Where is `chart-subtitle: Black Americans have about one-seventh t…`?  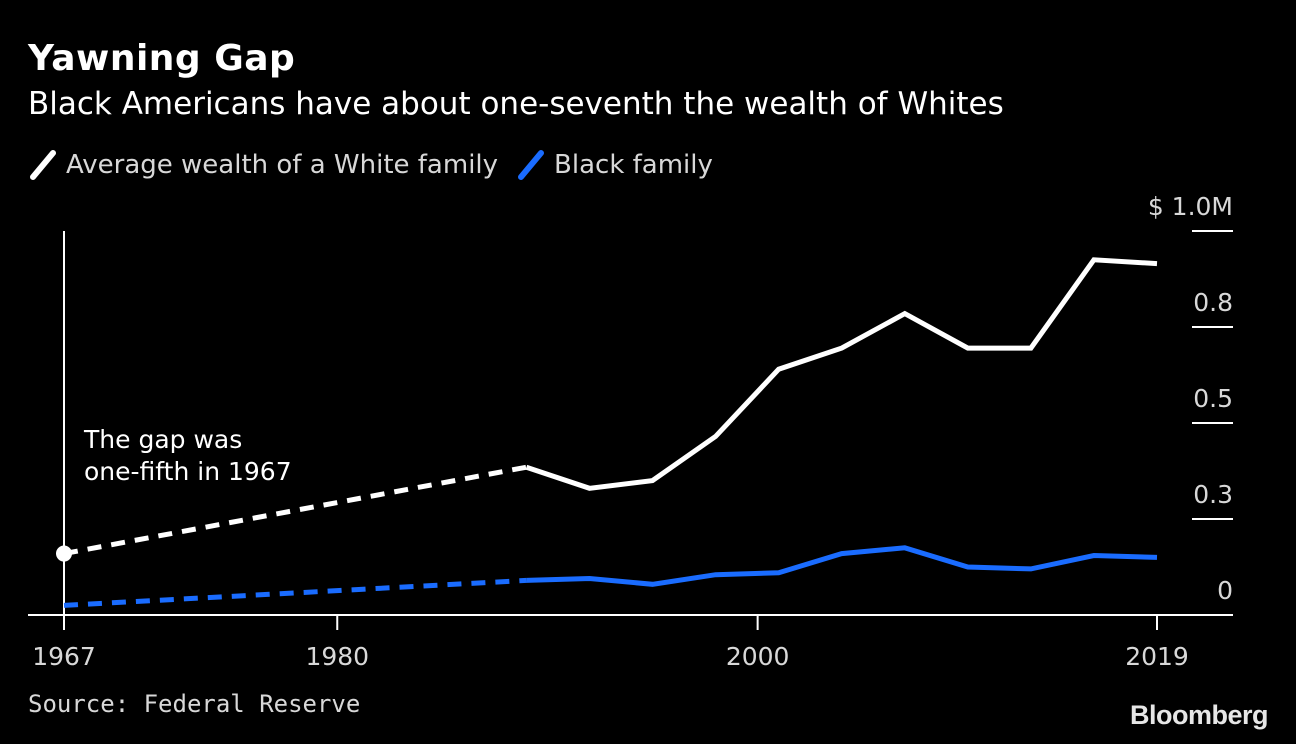
chart-subtitle: Black Americans have about one-seventh t… is located at coordinates (516, 104).